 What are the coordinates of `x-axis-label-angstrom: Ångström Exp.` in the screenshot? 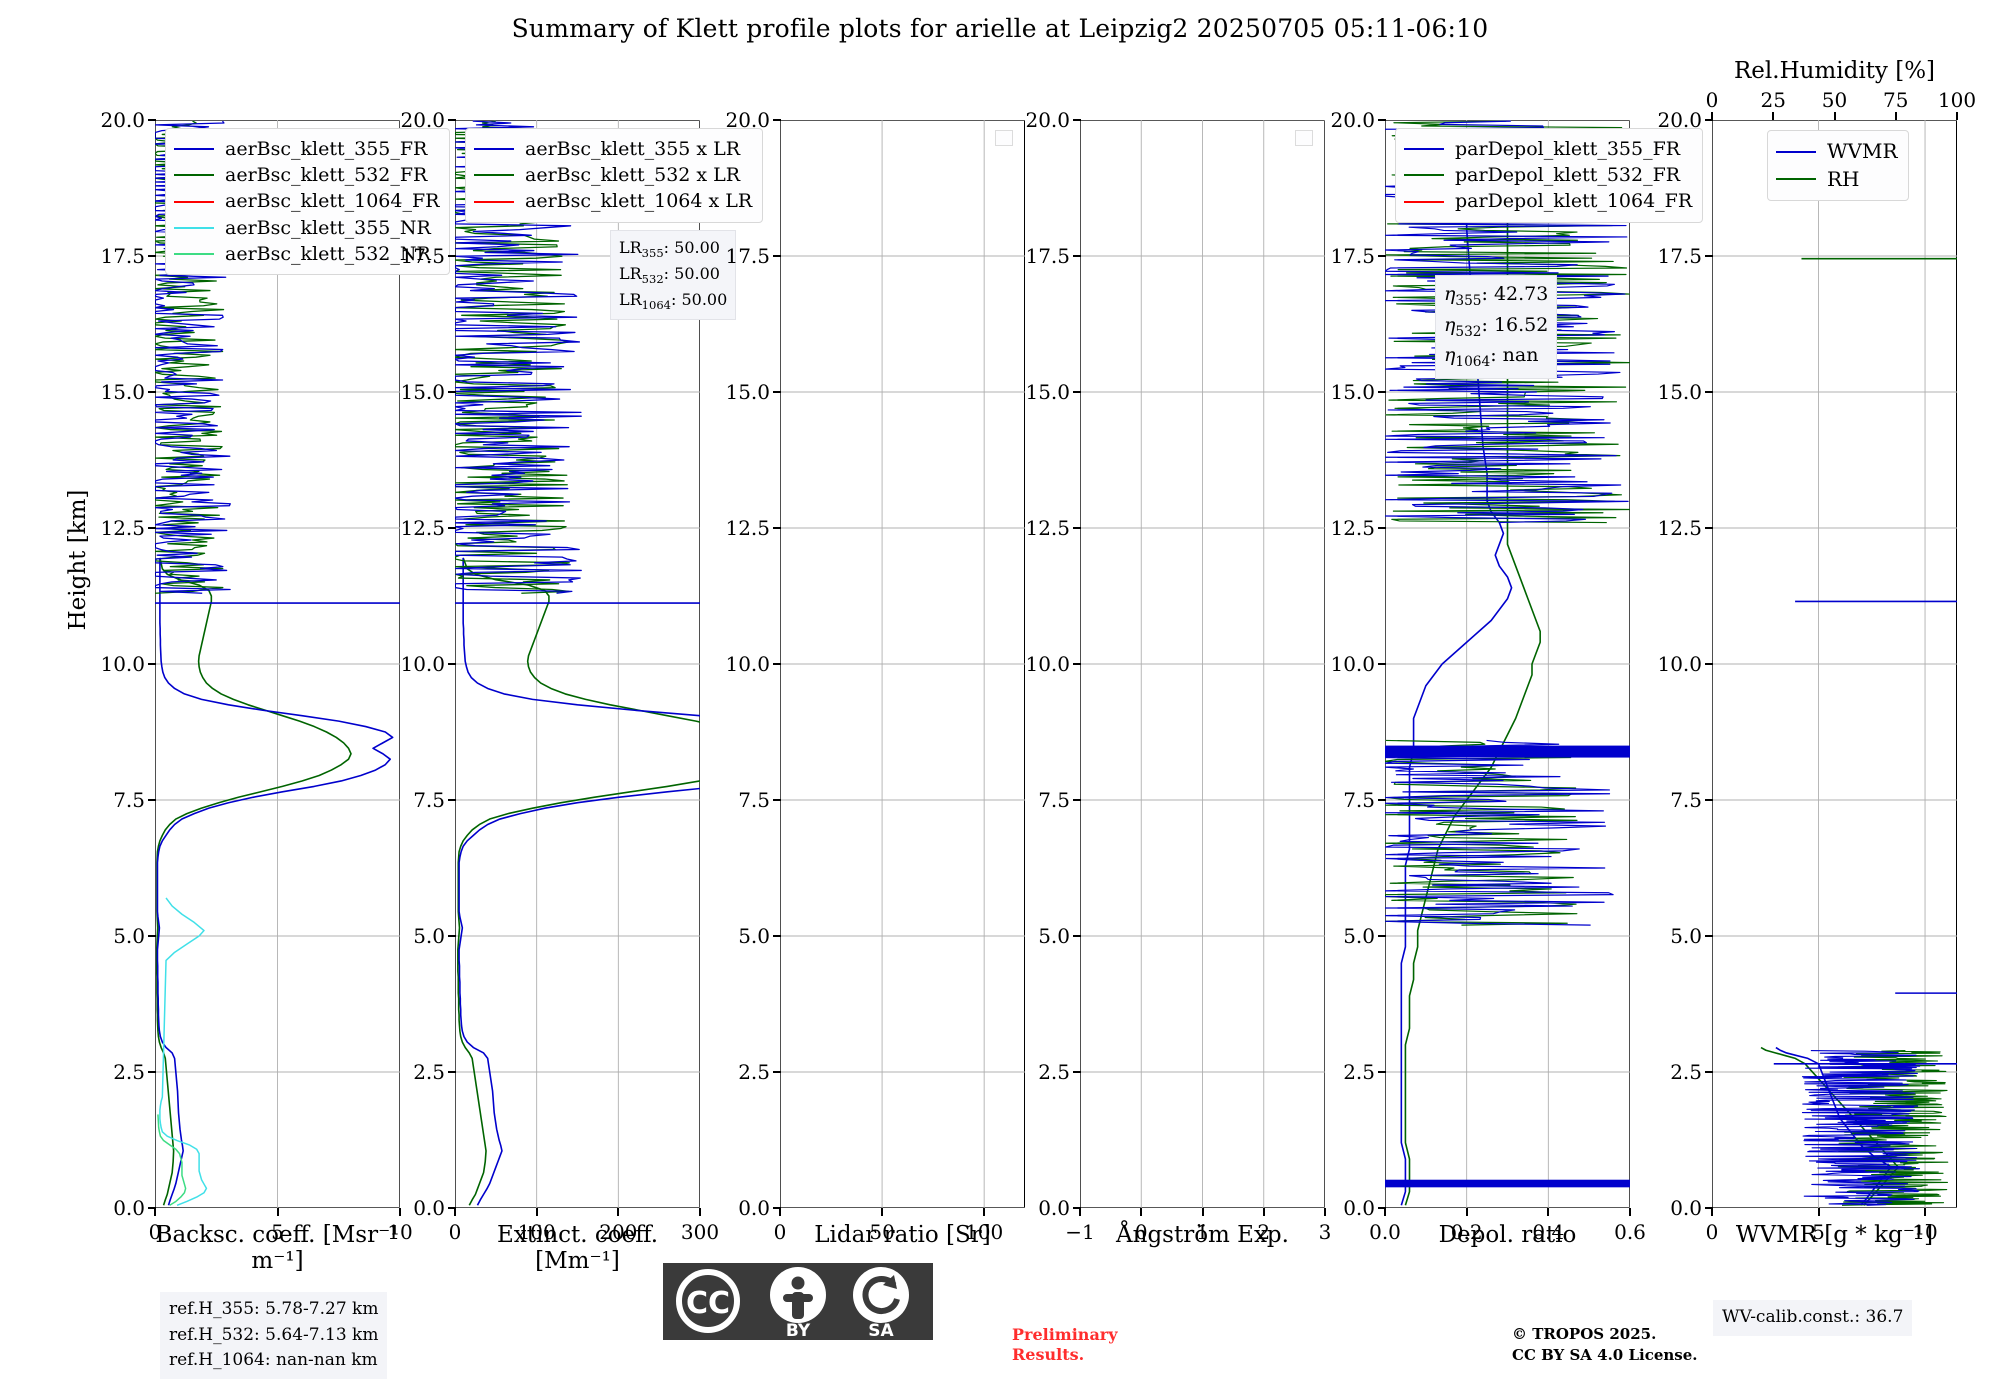 It's located at (1202, 1235).